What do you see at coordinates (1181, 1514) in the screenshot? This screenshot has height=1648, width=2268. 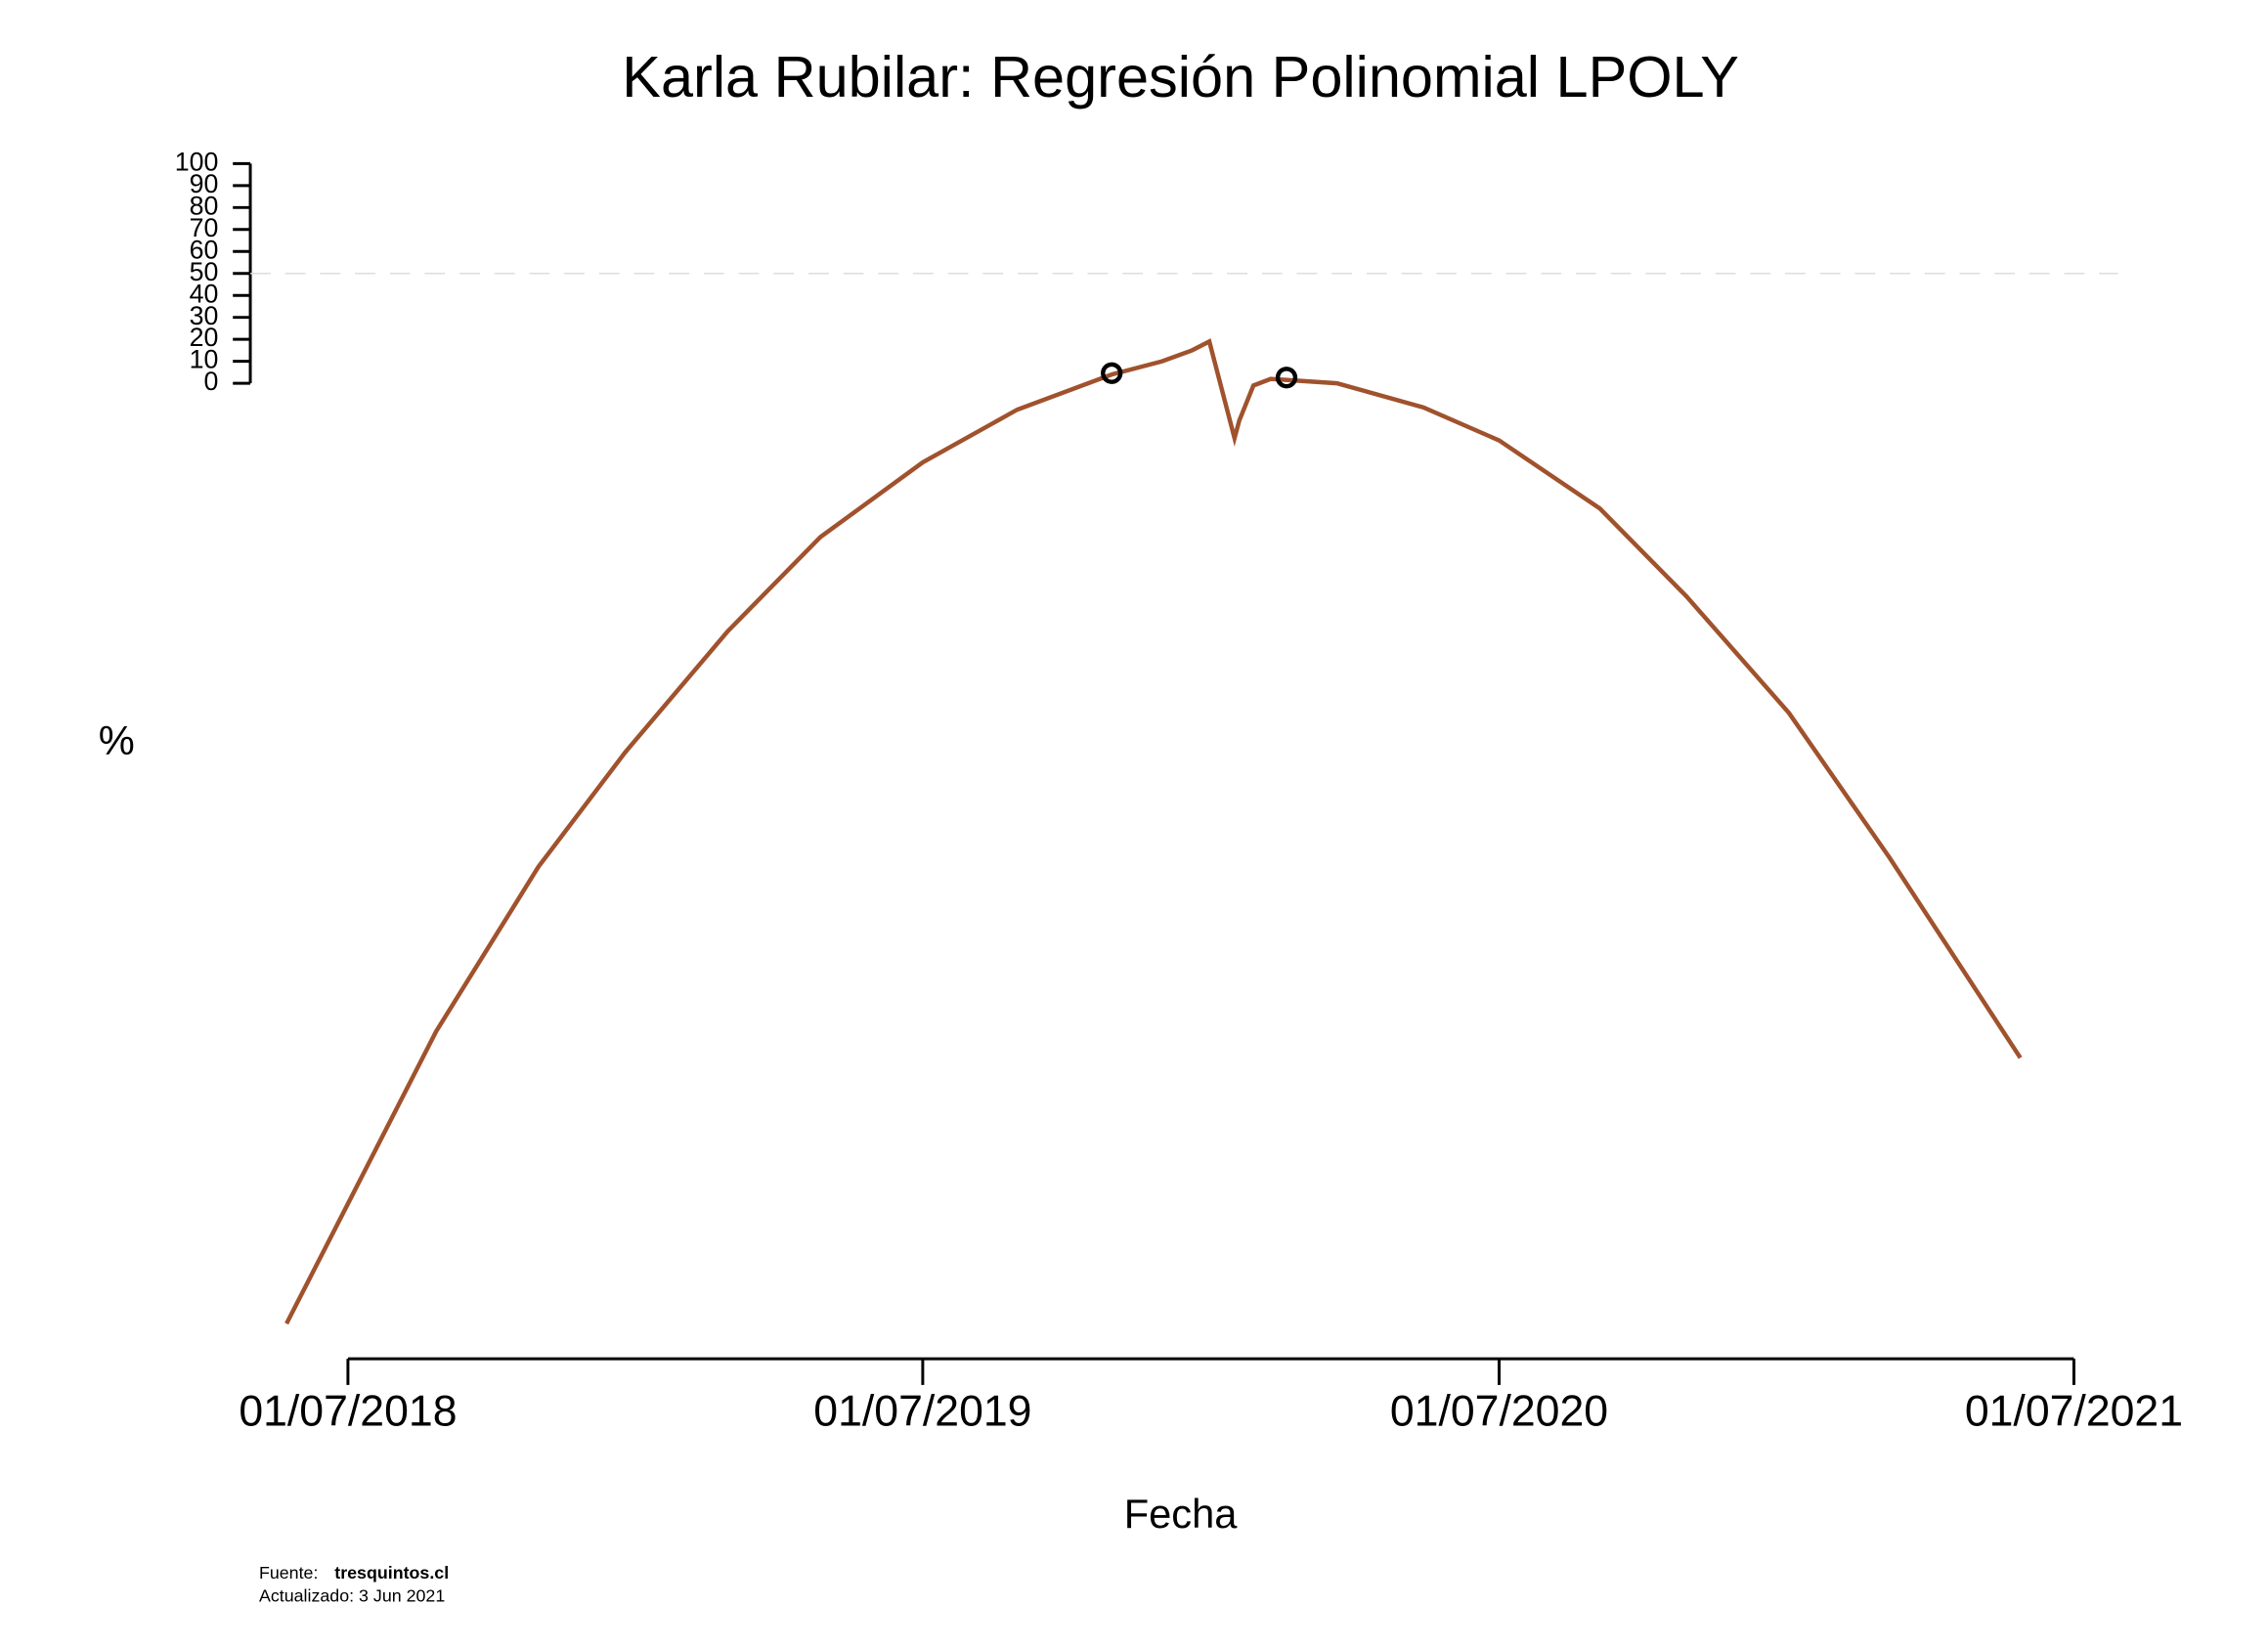 I see `x-axis-label: Fecha` at bounding box center [1181, 1514].